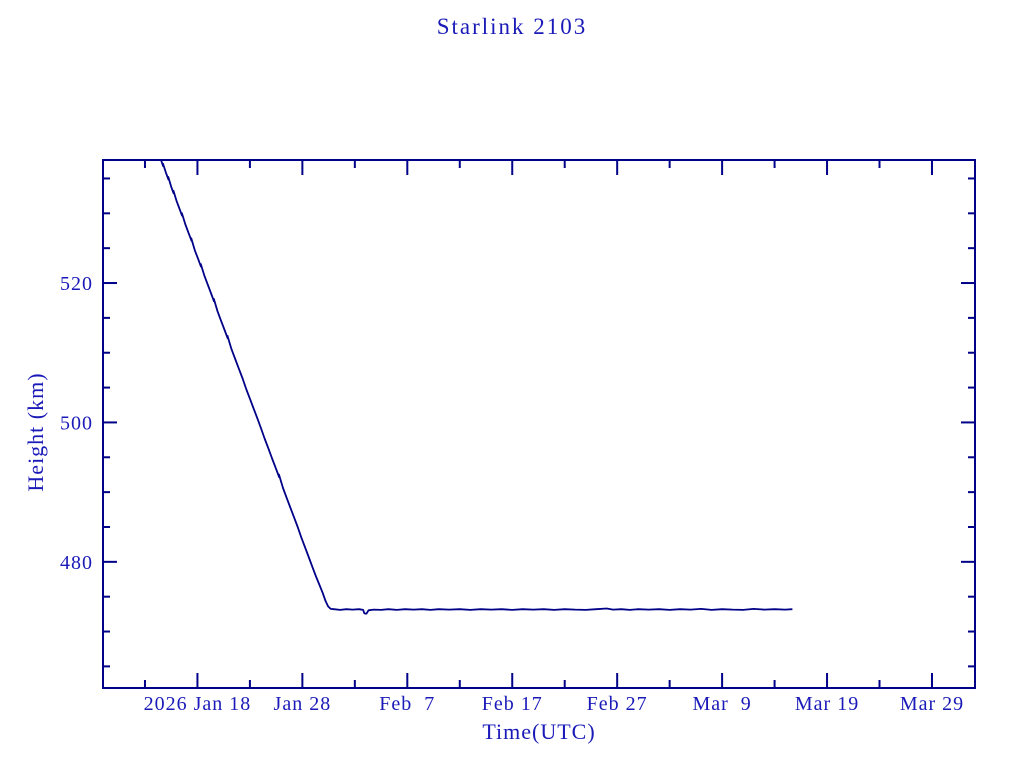 This screenshot has height=768, width=1024. Describe the element at coordinates (617, 704) in the screenshot. I see `x-tick-label: Feb 27` at that location.